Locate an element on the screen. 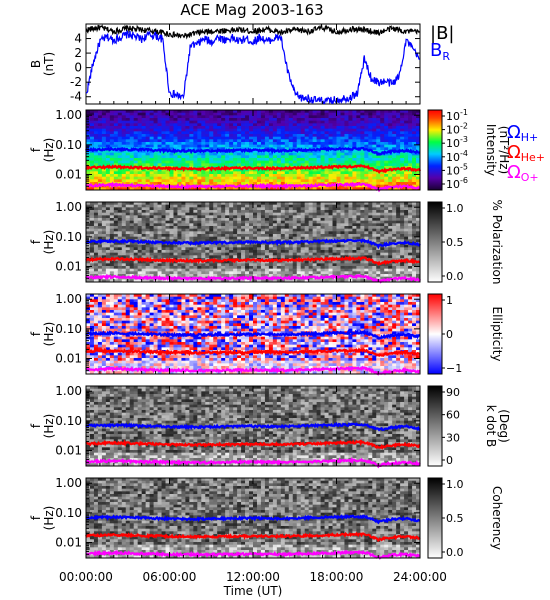 The width and height of the screenshot is (550, 600). colorbar-tick-label: 10-2 is located at coordinates (457, 129).